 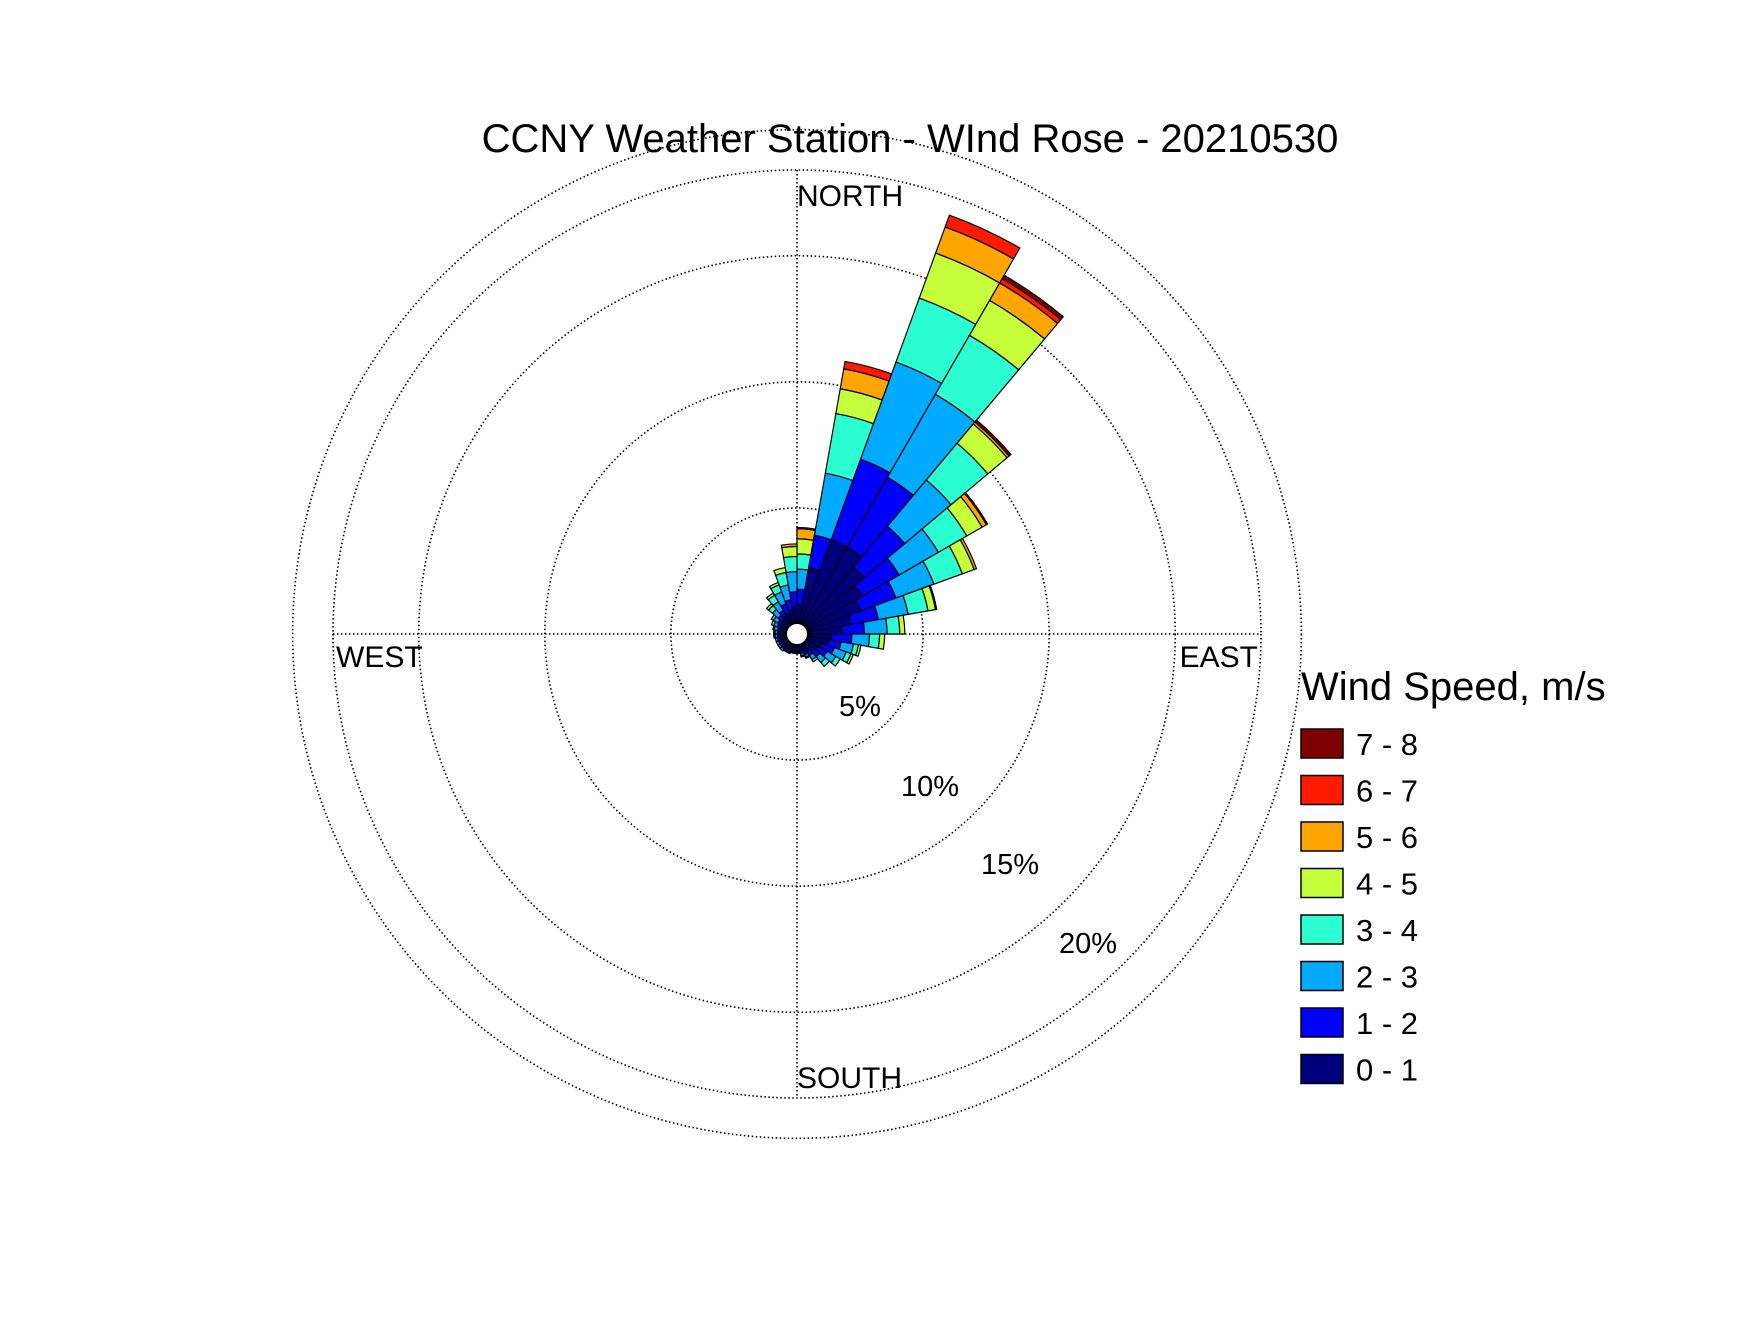 I want to click on east-label: EAST, so click(x=1219, y=657).